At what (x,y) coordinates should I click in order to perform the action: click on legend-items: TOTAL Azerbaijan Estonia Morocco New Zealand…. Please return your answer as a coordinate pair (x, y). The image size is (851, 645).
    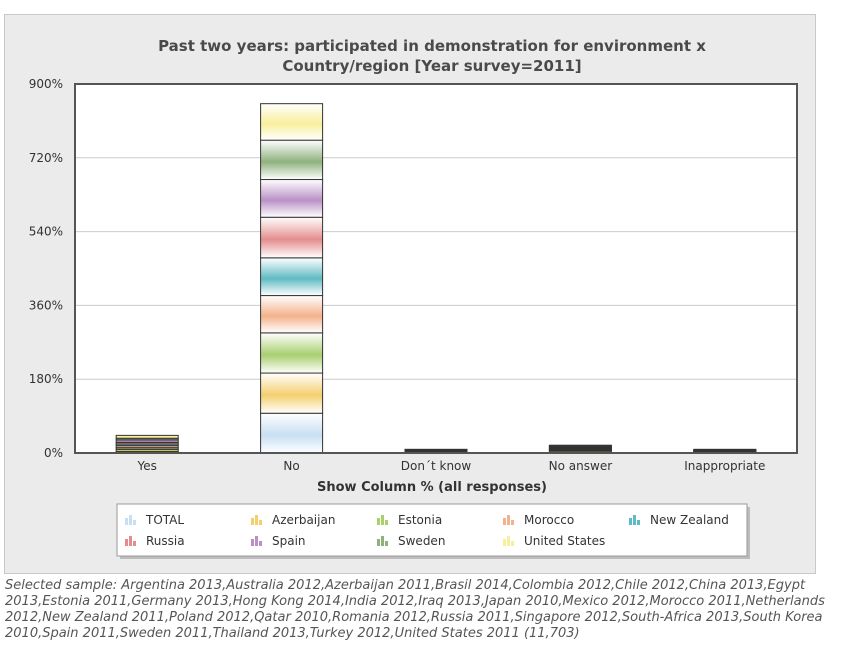
    Looking at the image, I should click on (427, 530).